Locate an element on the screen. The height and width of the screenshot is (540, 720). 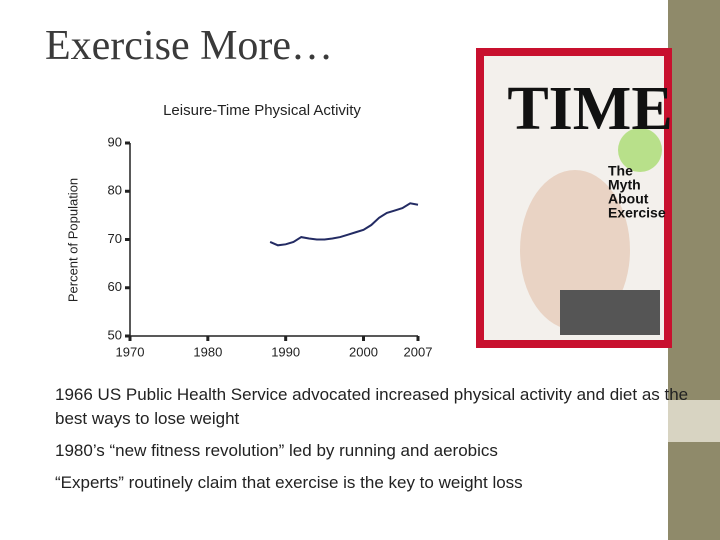
cover-cupcake is located at coordinates (640, 150).